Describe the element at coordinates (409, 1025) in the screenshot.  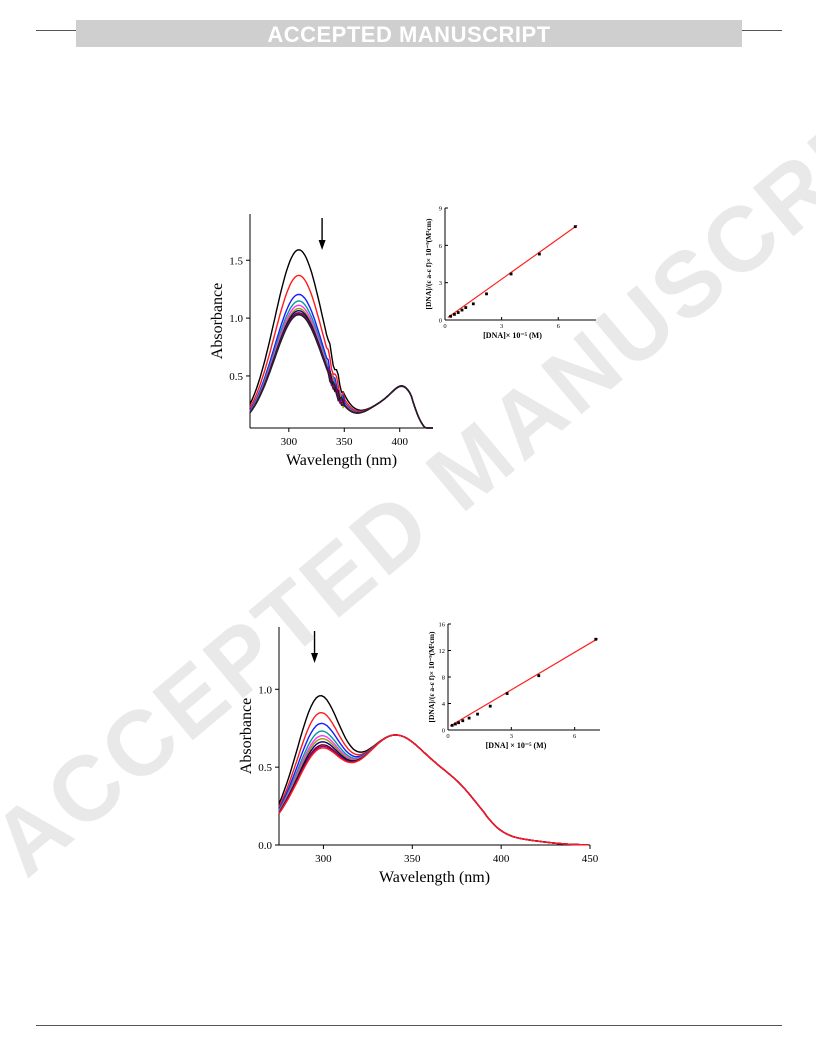
I see `footer-rule` at that location.